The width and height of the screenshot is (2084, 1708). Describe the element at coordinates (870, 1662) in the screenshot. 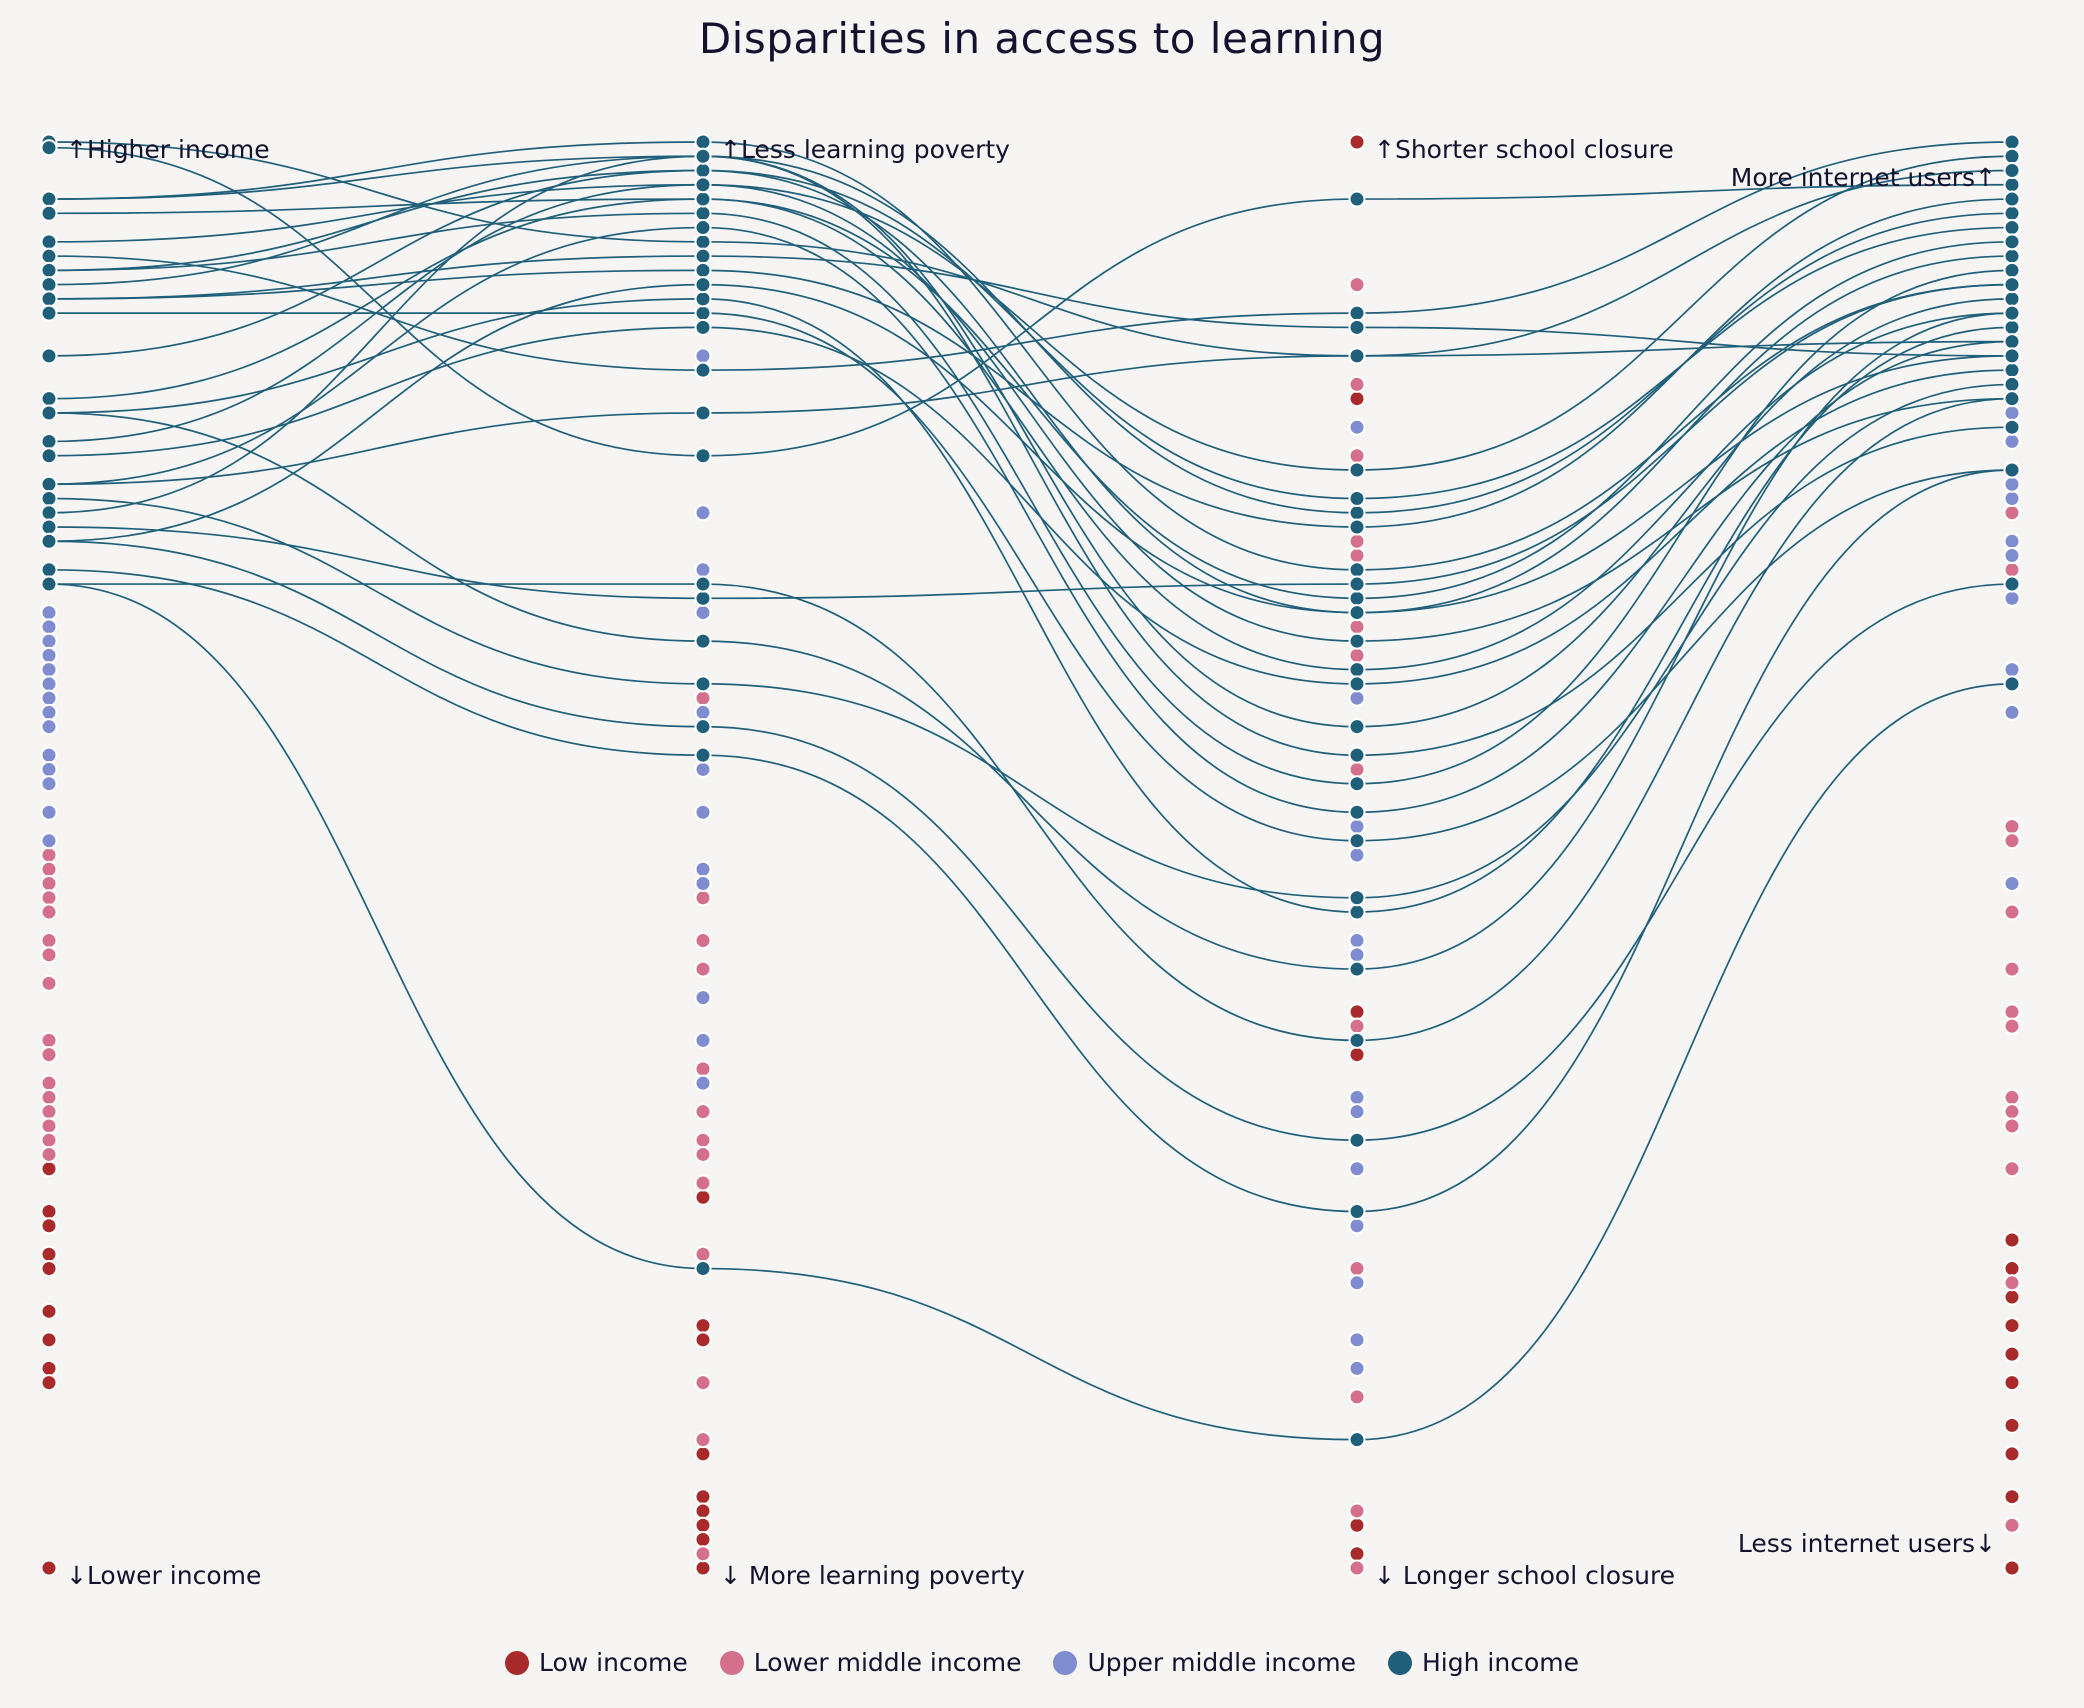

I see `legend-item-lower-middle-income: Lower middle income` at that location.